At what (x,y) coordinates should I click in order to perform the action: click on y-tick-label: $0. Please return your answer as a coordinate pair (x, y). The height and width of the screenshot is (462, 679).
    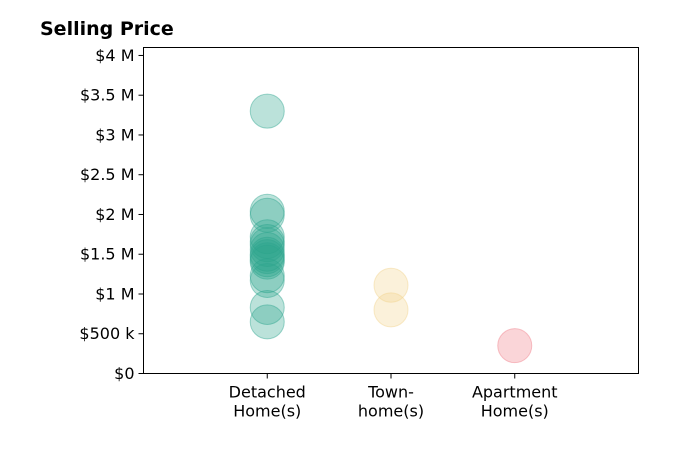
    Looking at the image, I should click on (124, 373).